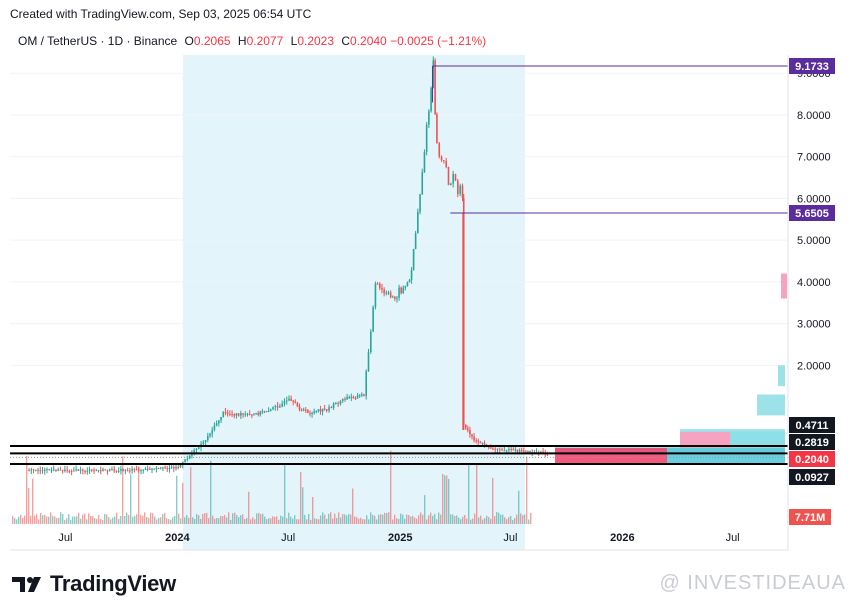  What do you see at coordinates (752, 583) in the screenshot?
I see `author-watermark: @ INVESTIDEAUA` at bounding box center [752, 583].